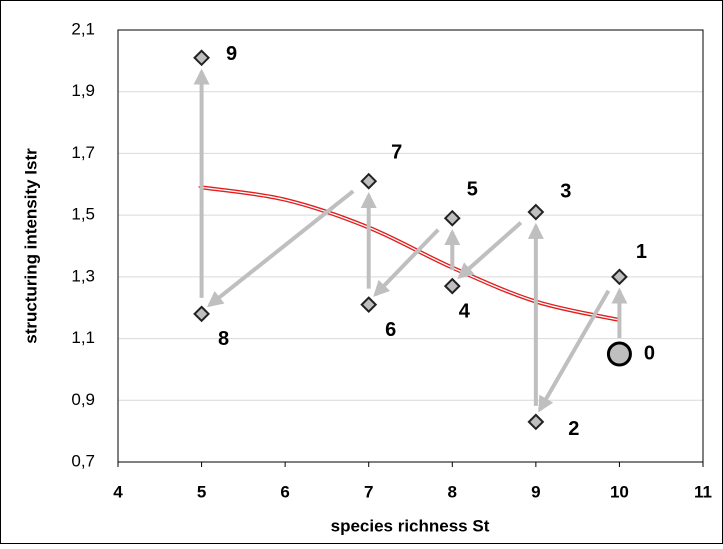 This screenshot has height=549, width=723. What do you see at coordinates (573, 429) in the screenshot?
I see `point-label: 2` at bounding box center [573, 429].